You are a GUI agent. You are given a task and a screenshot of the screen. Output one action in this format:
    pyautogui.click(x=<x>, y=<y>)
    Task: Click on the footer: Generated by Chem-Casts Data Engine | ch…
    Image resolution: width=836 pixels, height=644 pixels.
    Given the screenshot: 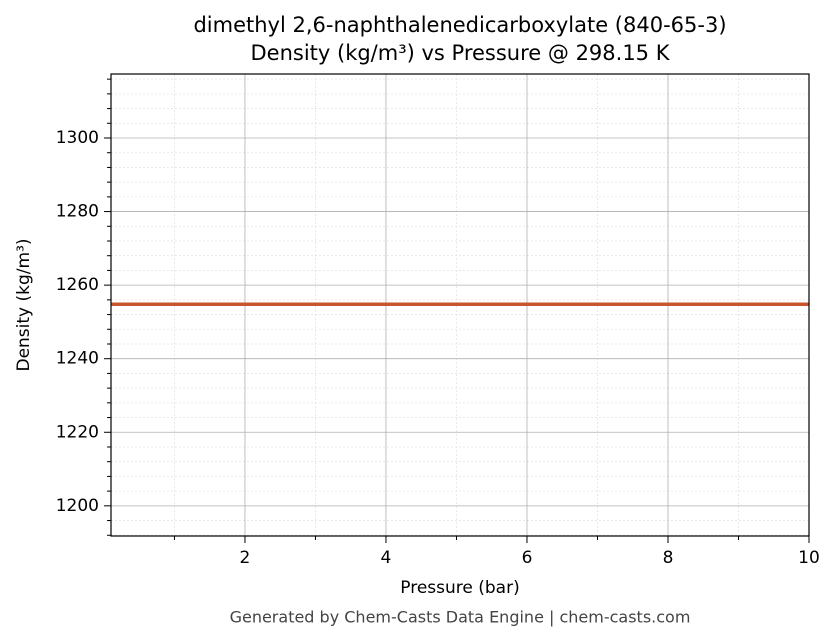 What is the action you would take?
    pyautogui.click(x=460, y=617)
    